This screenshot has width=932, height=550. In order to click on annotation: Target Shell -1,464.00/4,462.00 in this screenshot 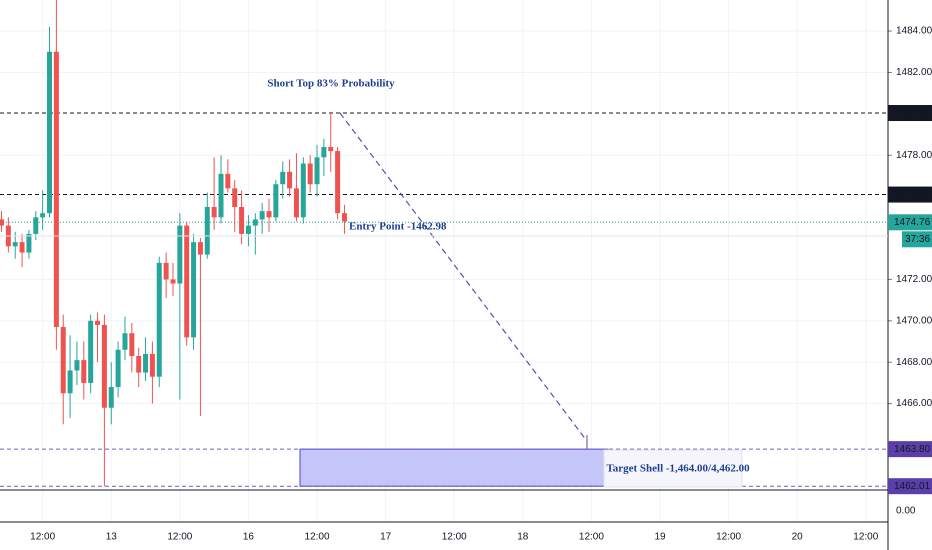, I will do `click(678, 469)`.